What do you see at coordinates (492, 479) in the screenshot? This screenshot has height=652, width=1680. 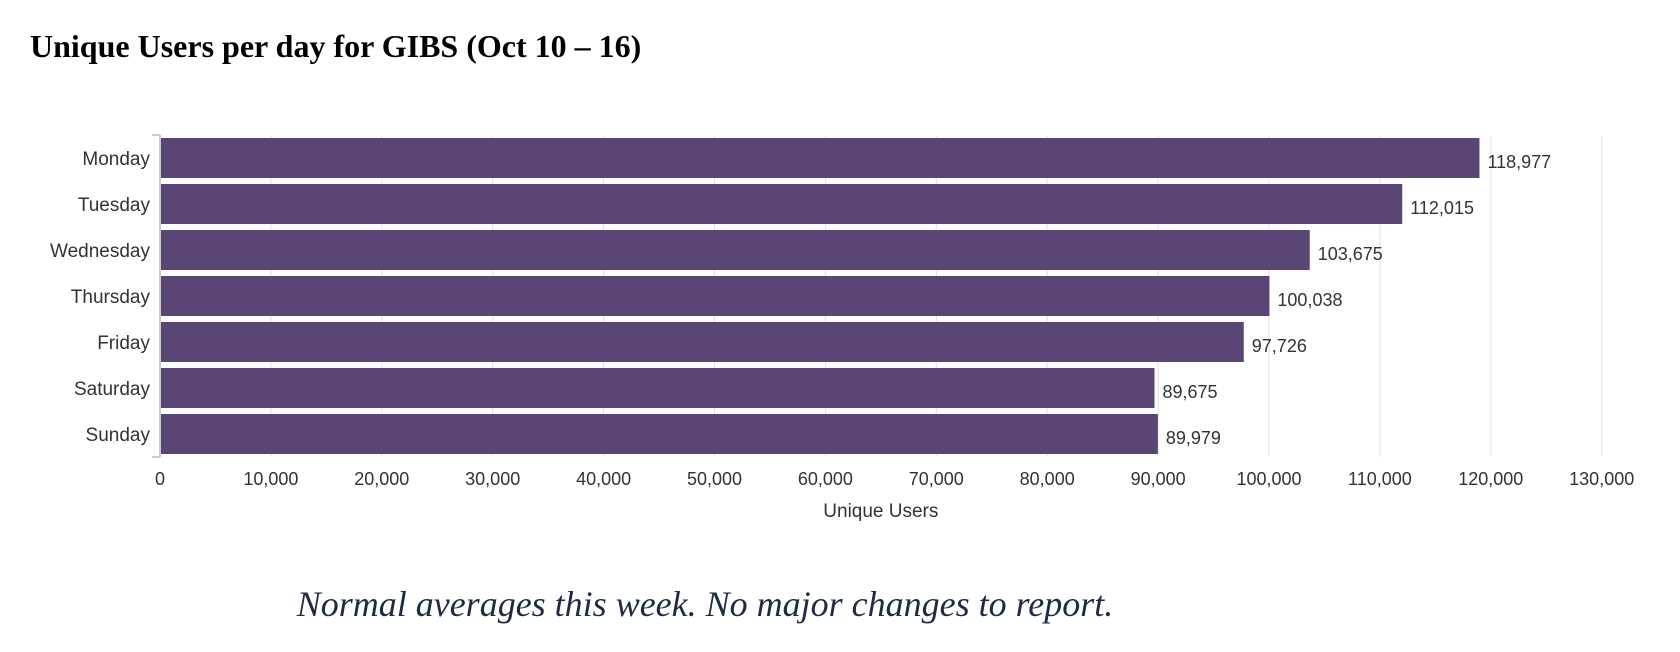 I see `x-tick-label: 30,000` at bounding box center [492, 479].